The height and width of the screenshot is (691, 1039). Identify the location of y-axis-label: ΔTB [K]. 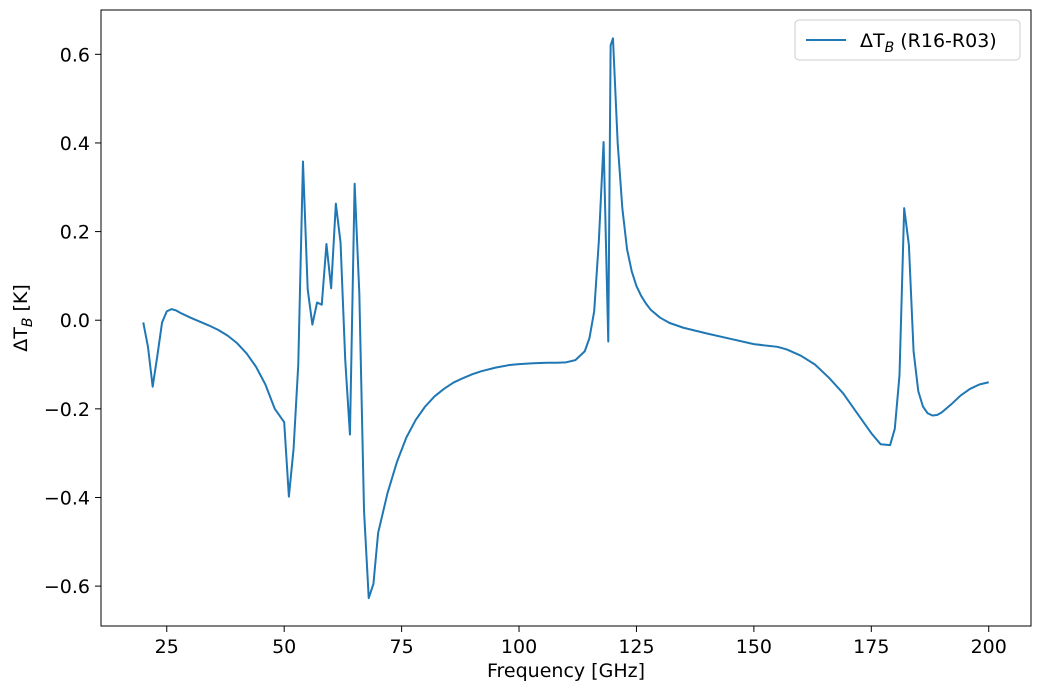
(23, 318).